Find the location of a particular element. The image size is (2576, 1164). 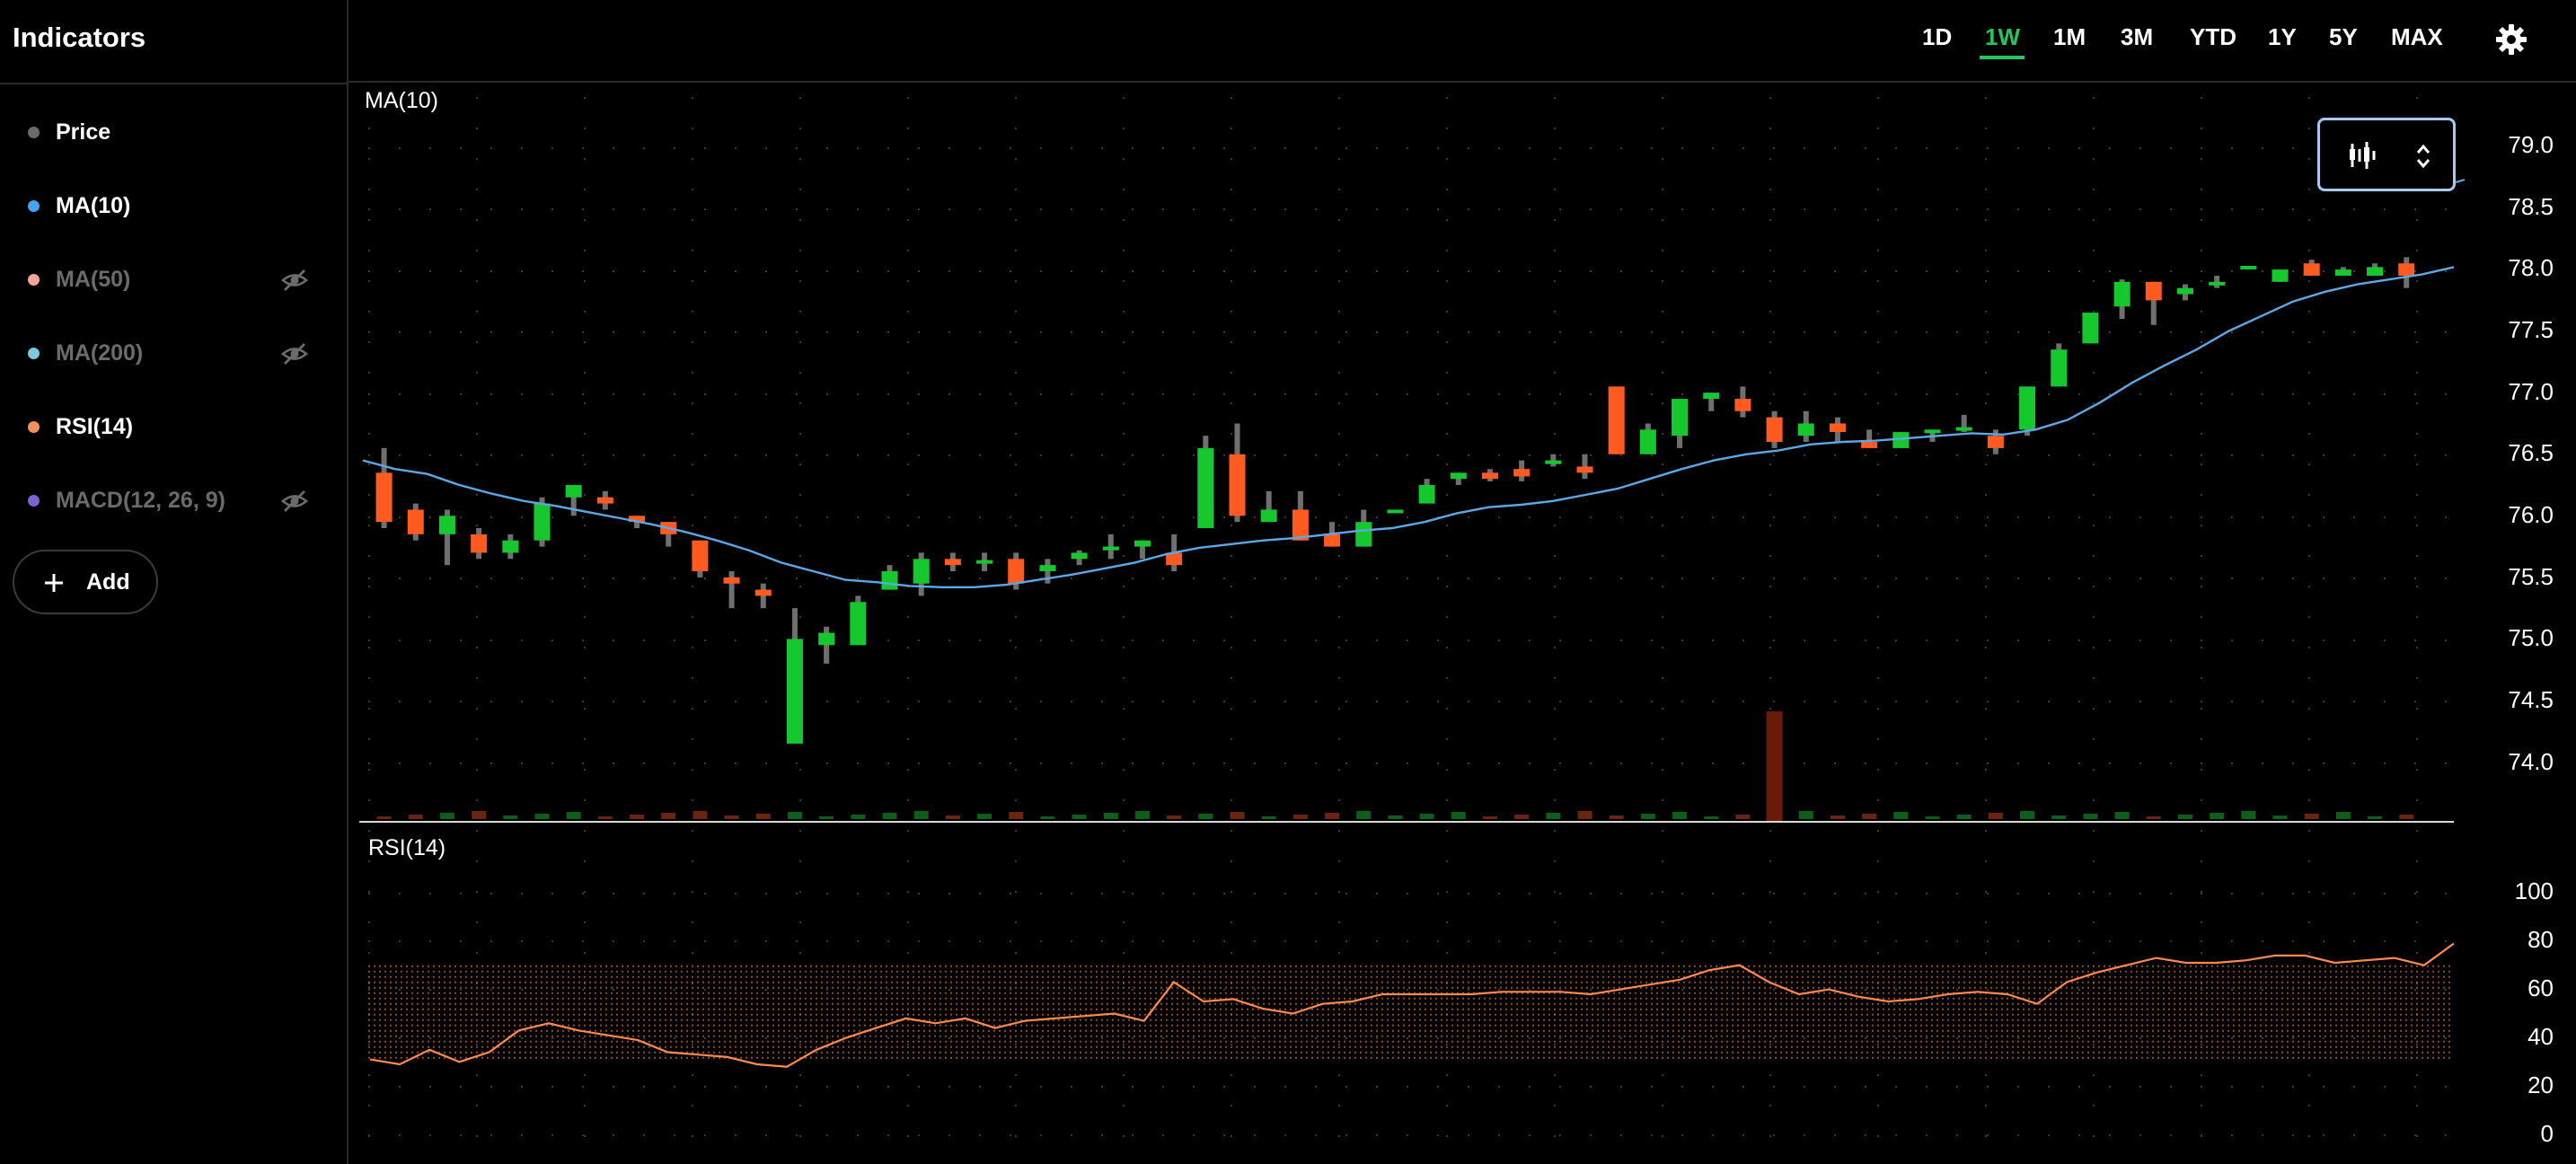

timeframe-ytd: YTD is located at coordinates (2213, 37).